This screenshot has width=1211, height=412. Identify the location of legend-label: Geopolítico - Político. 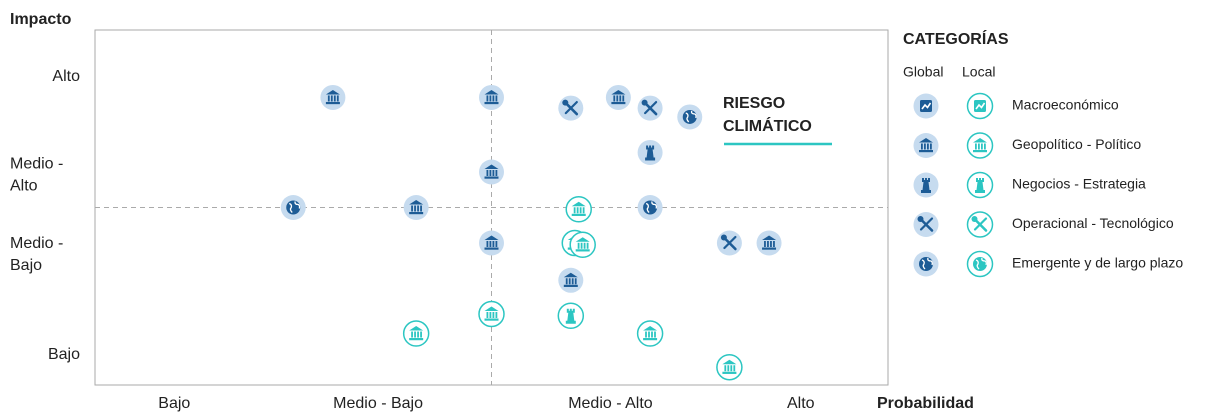
(1076, 144).